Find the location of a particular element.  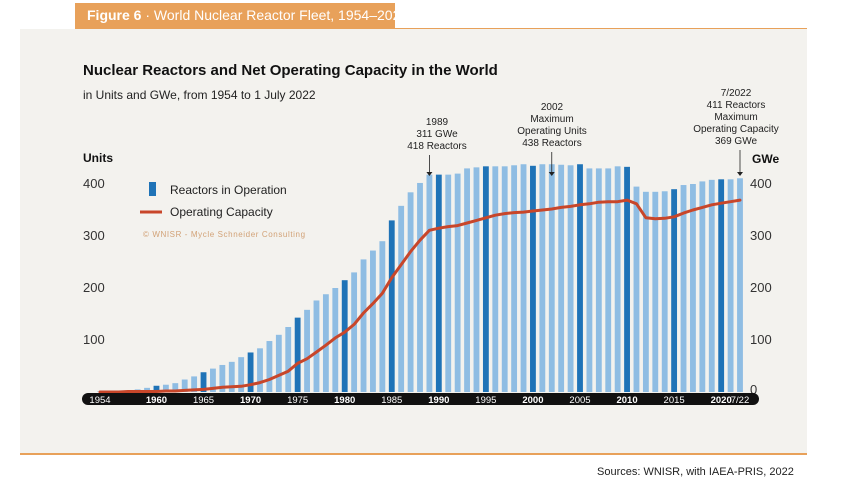

bar-1974 is located at coordinates (288, 359).